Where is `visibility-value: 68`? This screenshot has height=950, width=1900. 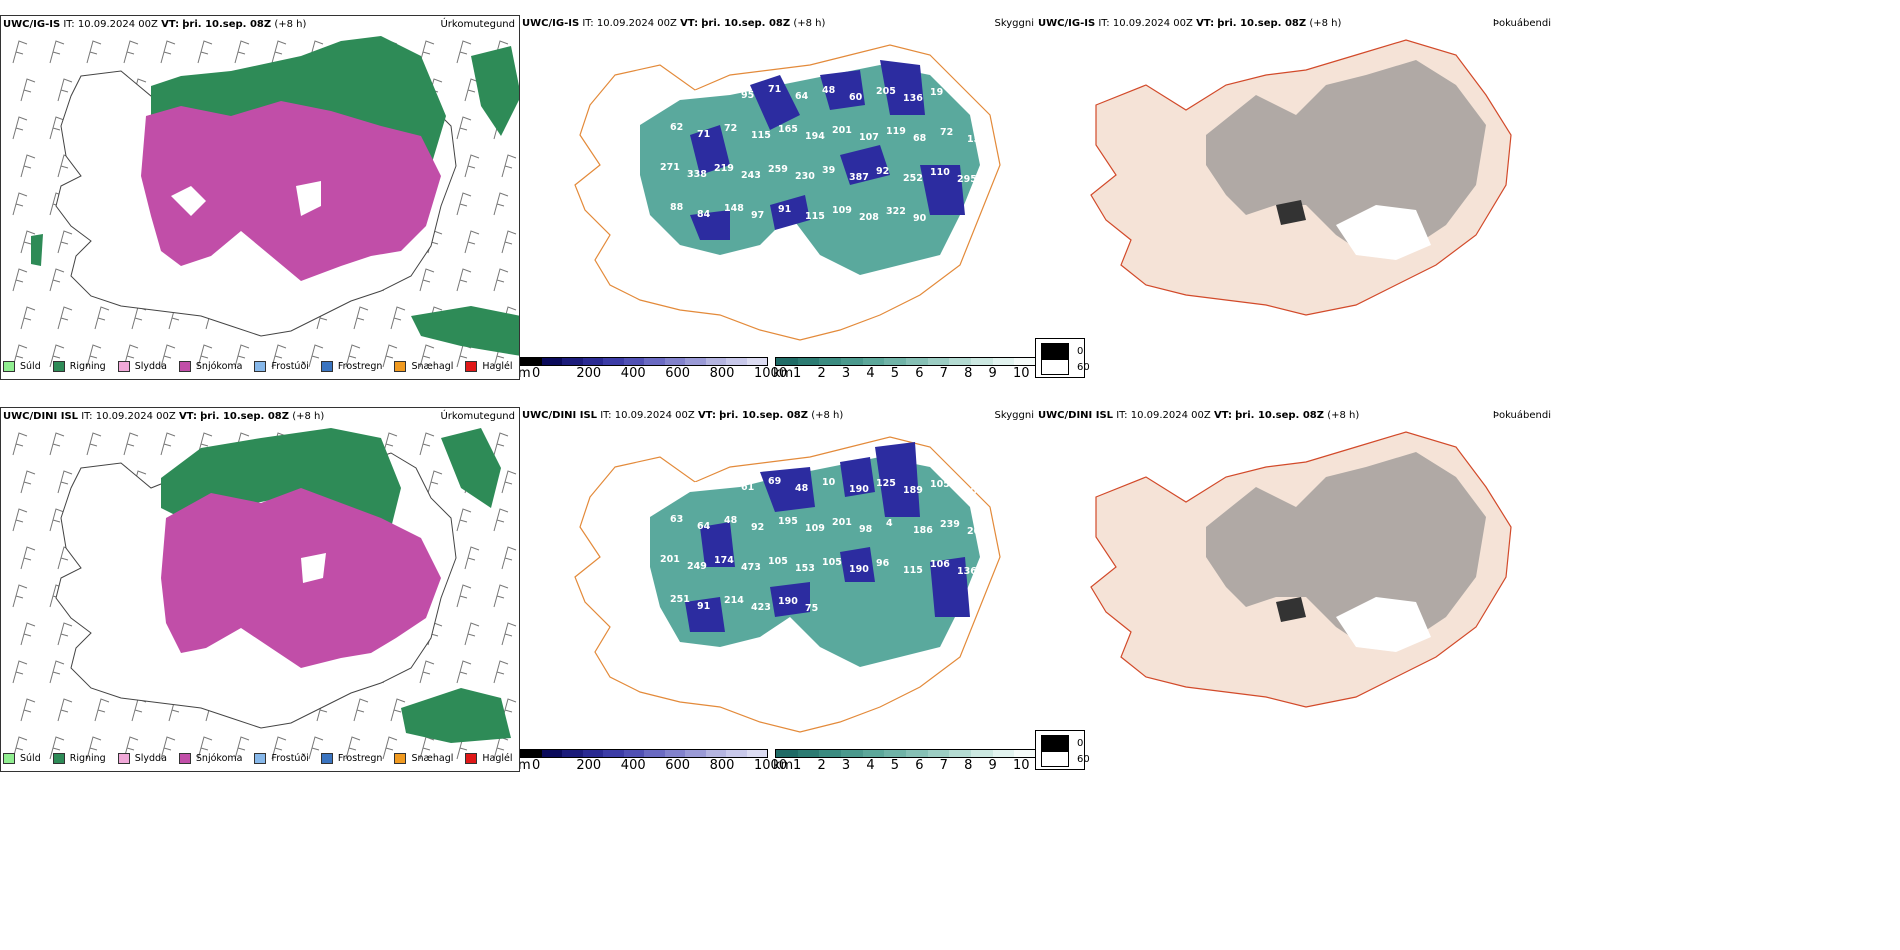 visibility-value: 68 is located at coordinates (920, 138).